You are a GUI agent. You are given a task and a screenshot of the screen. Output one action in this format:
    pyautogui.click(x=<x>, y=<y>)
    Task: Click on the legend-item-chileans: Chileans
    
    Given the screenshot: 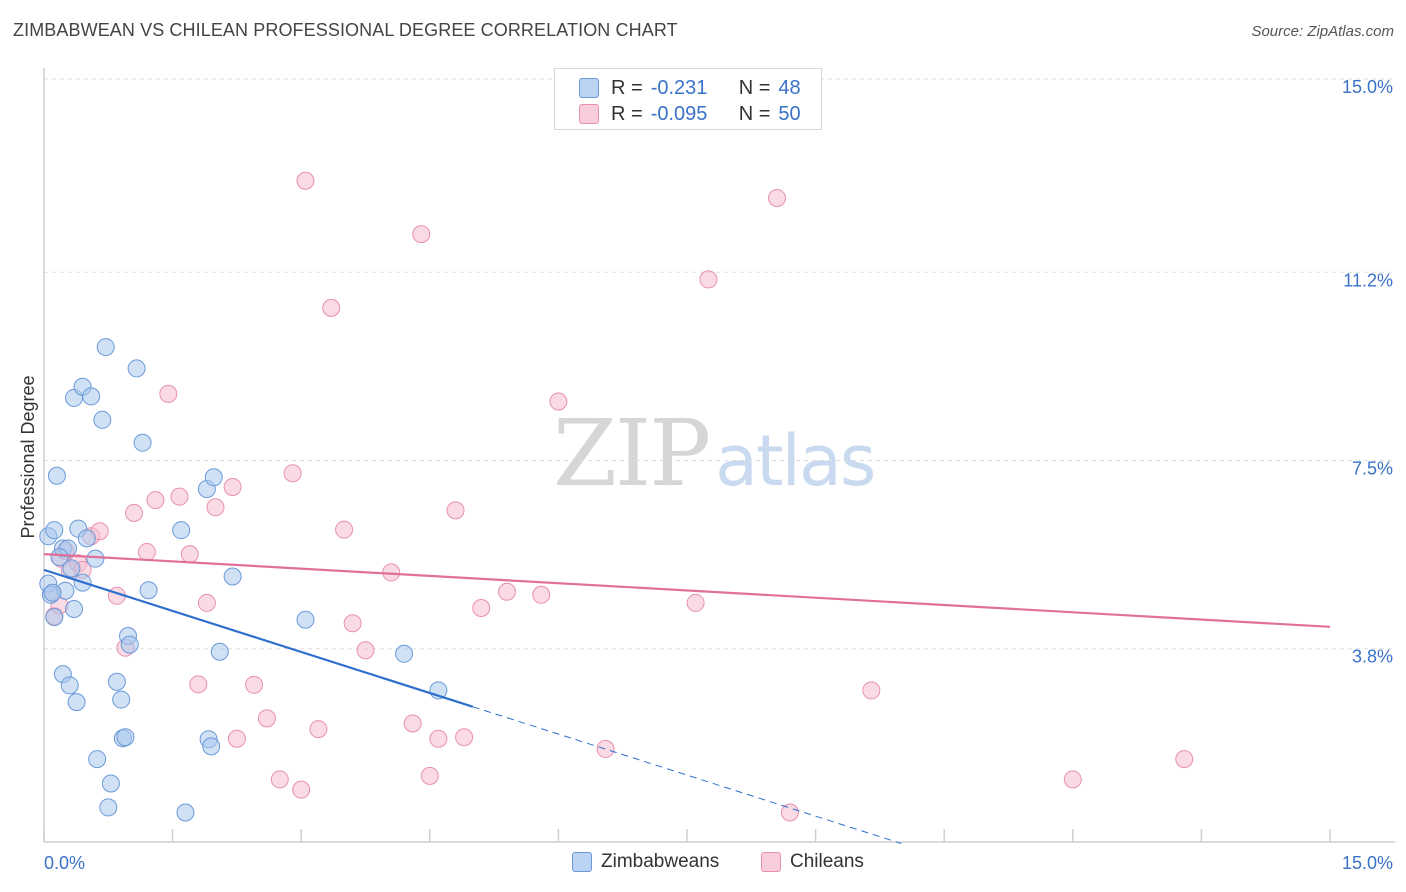 What is the action you would take?
    pyautogui.click(x=812, y=862)
    